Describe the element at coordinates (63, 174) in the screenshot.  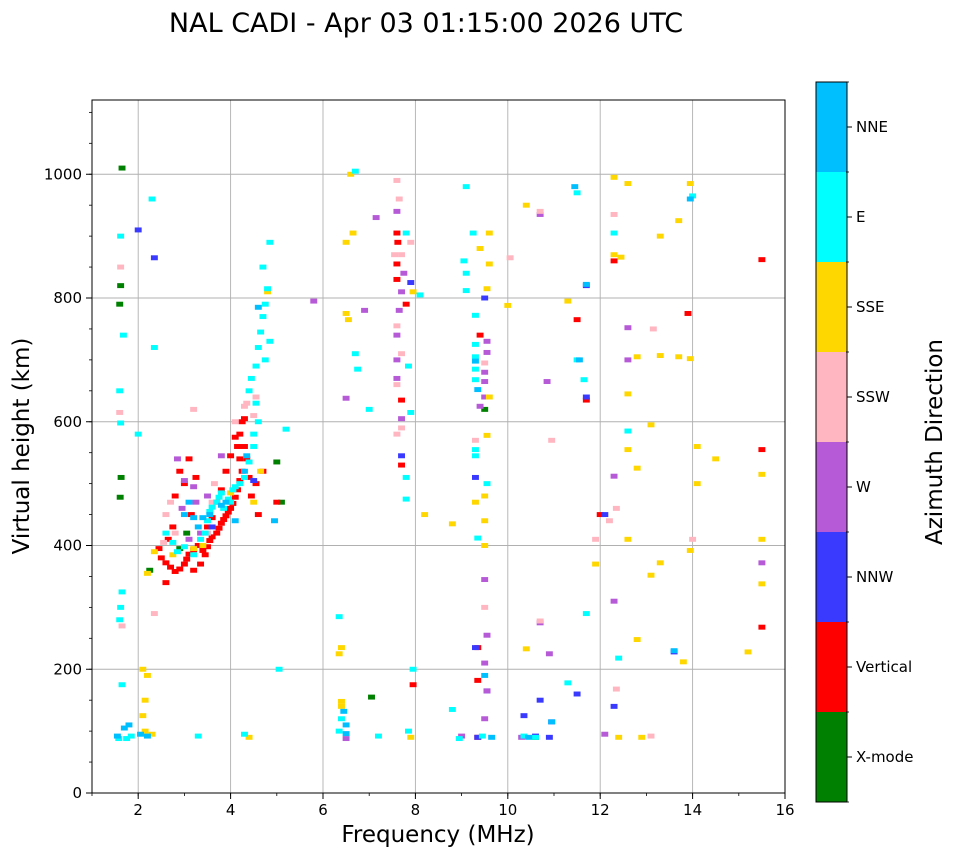
I see `y-tick-label: 1000` at that location.